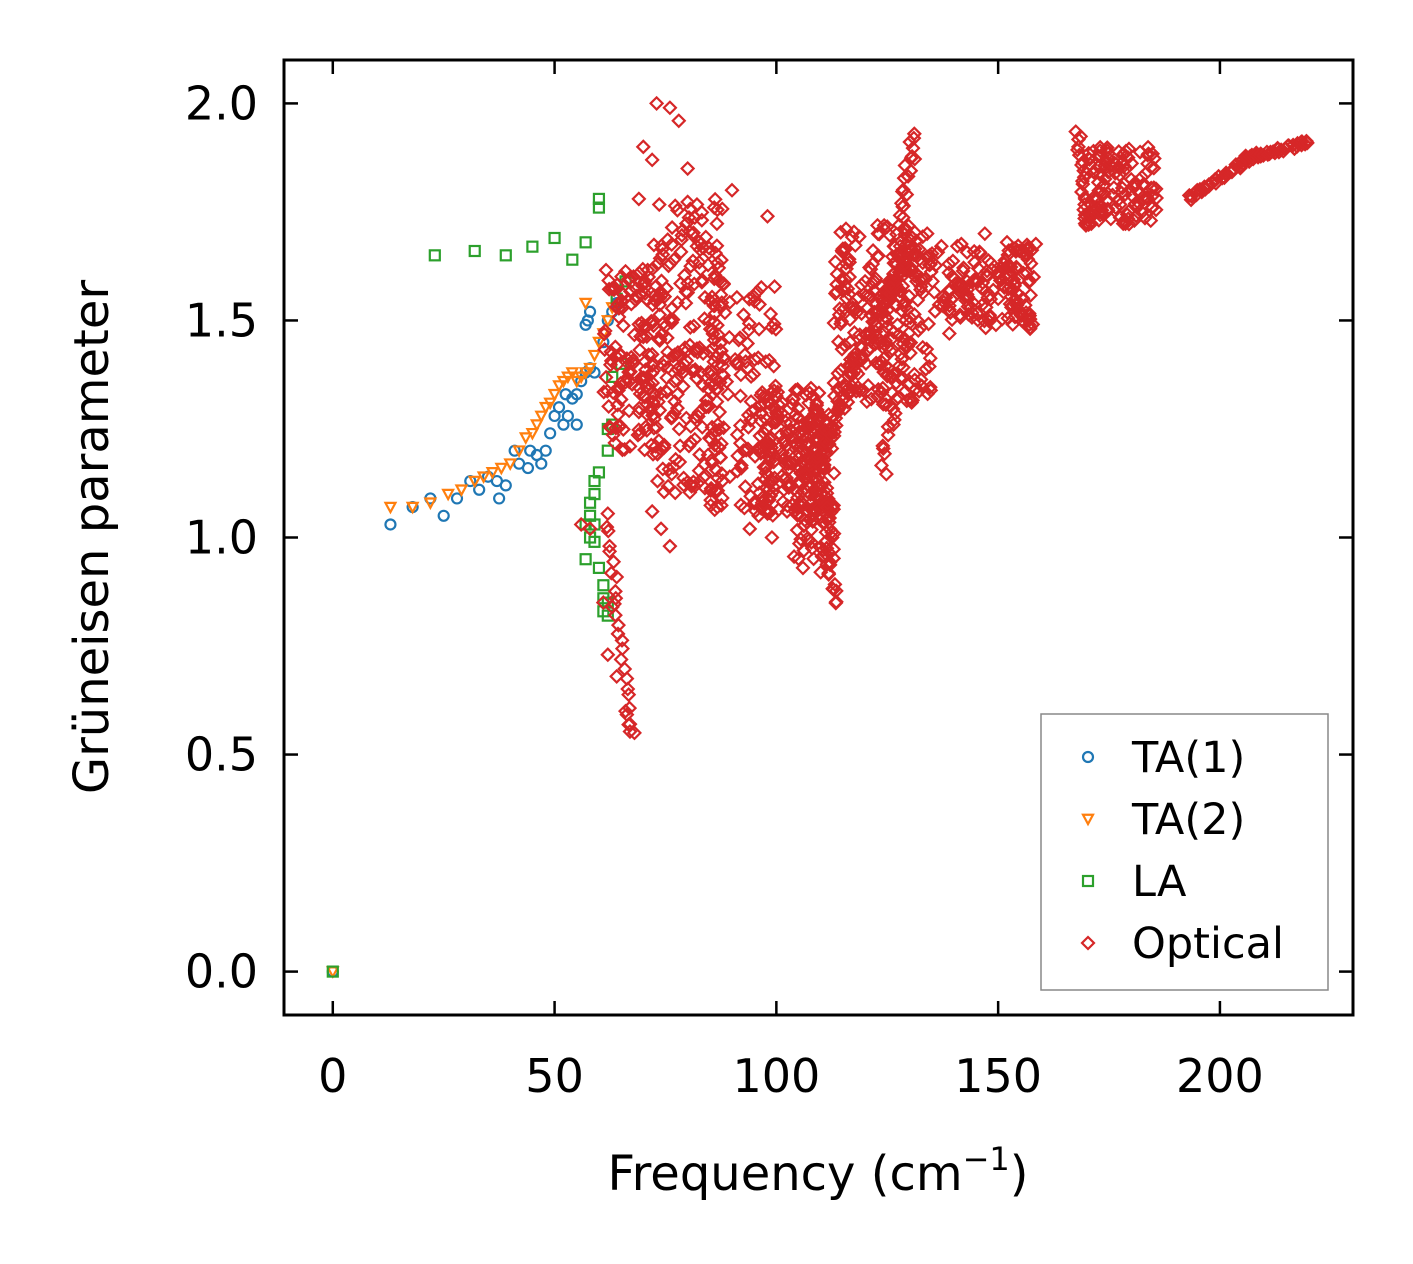  What do you see at coordinates (1188, 758) in the screenshot?
I see `legend-label: TA(1)` at bounding box center [1188, 758].